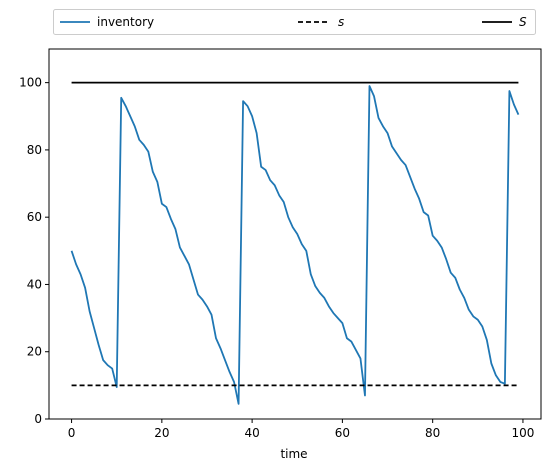 This screenshot has width=552, height=472. What do you see at coordinates (161, 433) in the screenshot?
I see `x-tick-label: 20` at bounding box center [161, 433].